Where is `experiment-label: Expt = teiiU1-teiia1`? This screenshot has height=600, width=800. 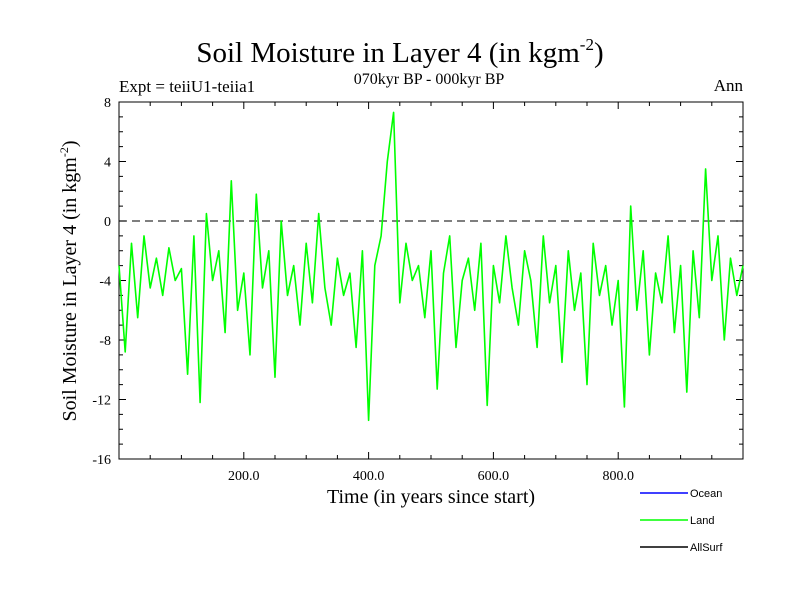 experiment-label: Expt = teiiU1-teiia1 is located at coordinates (187, 86).